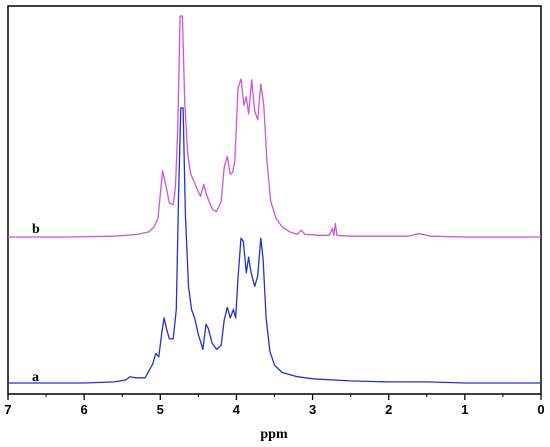 The image size is (550, 447). What do you see at coordinates (388, 409) in the screenshot?
I see `x-tick-label-2: 2` at bounding box center [388, 409].